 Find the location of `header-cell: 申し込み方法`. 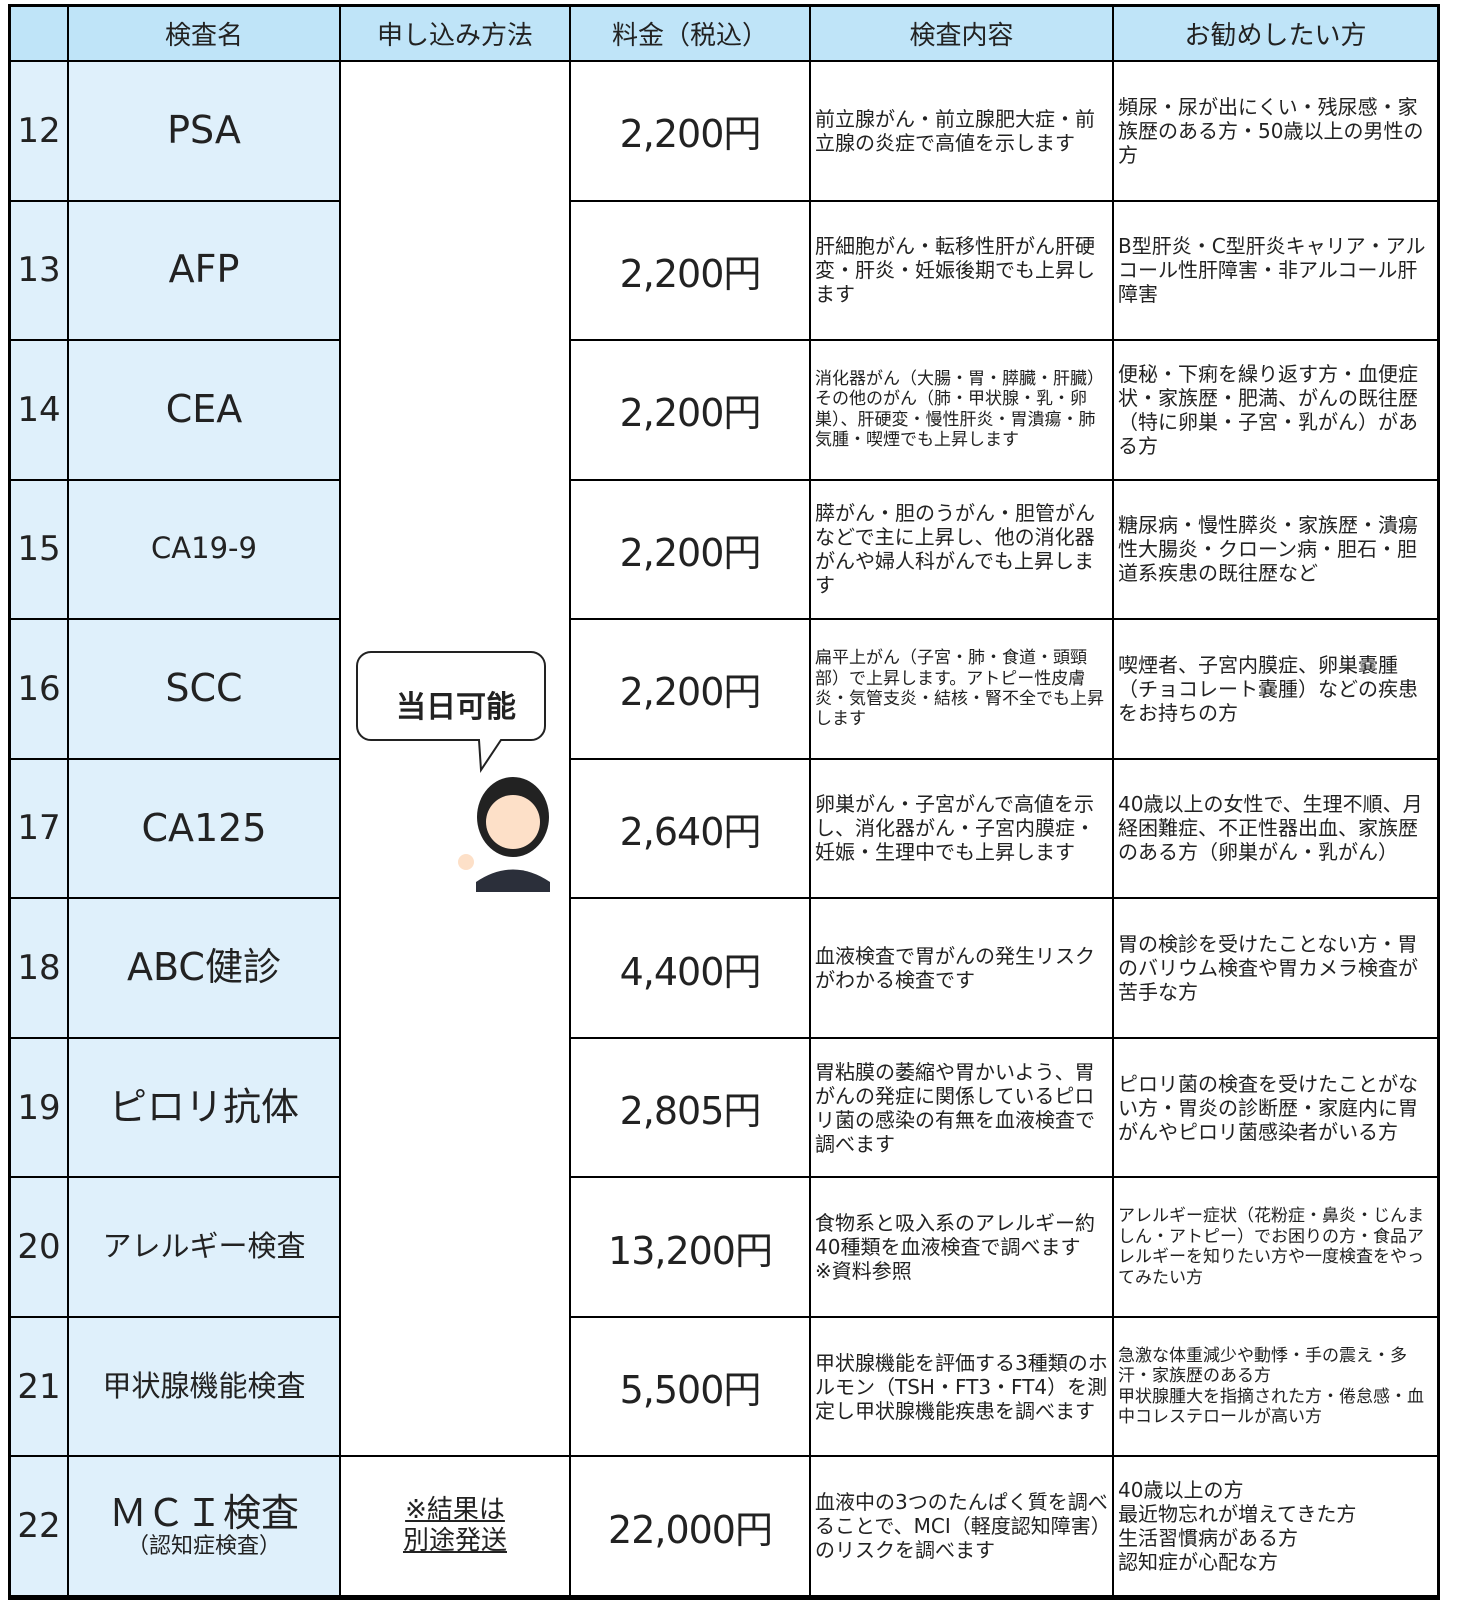

header-cell: 申し込み方法 is located at coordinates (456, 34).